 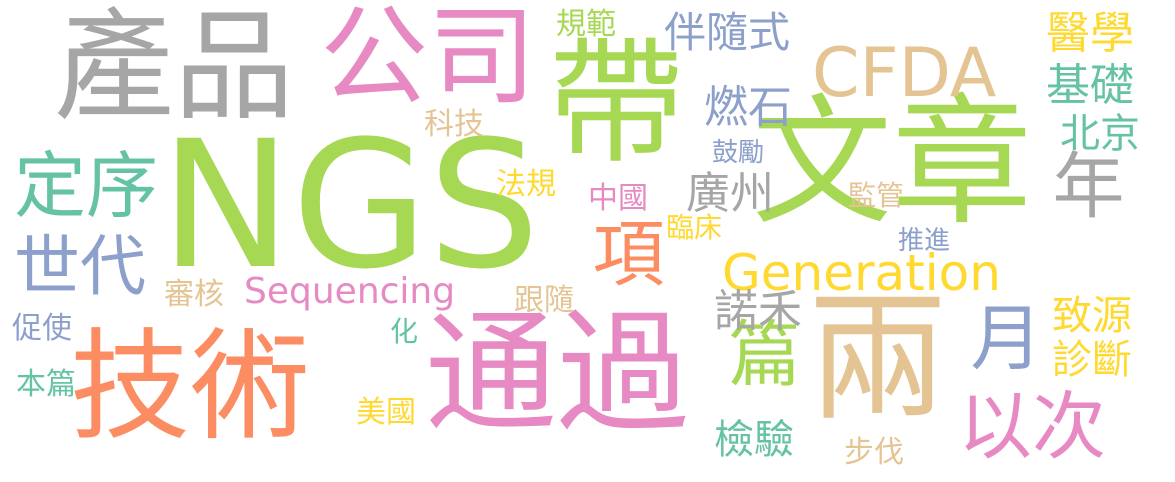 What do you see at coordinates (174, 68) in the screenshot?
I see `word-chanpin: 產品` at bounding box center [174, 68].